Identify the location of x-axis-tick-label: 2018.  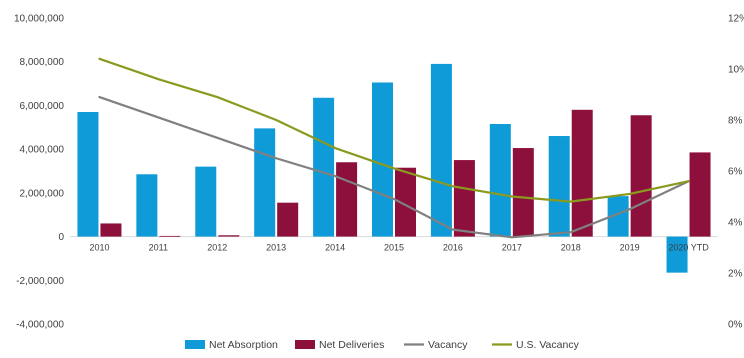
(571, 248).